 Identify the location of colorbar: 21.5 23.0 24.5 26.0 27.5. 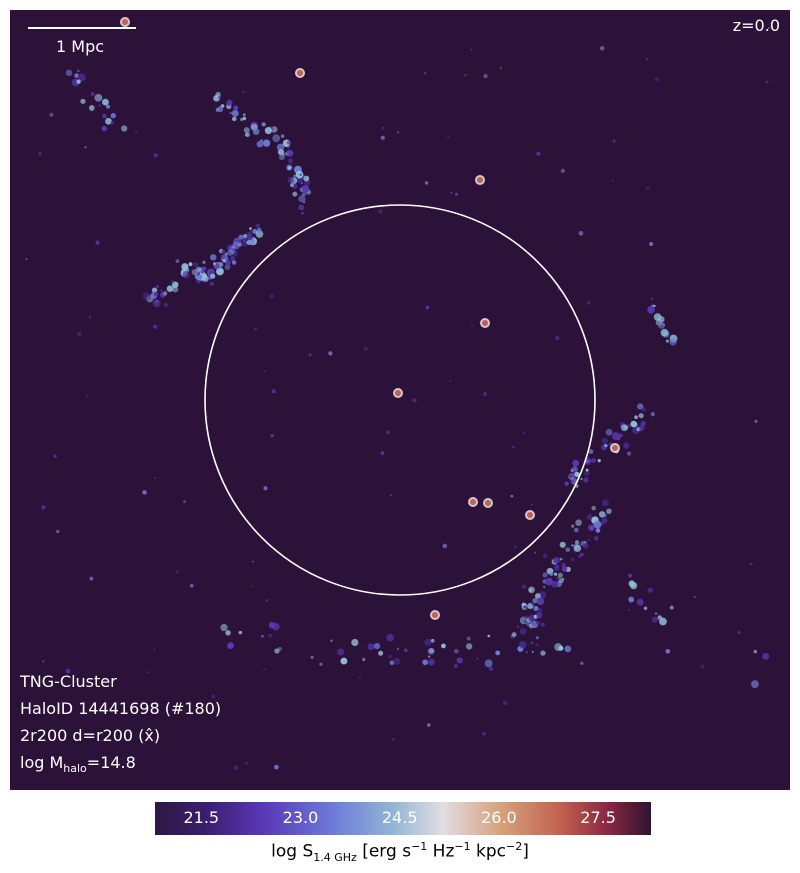
(403, 818).